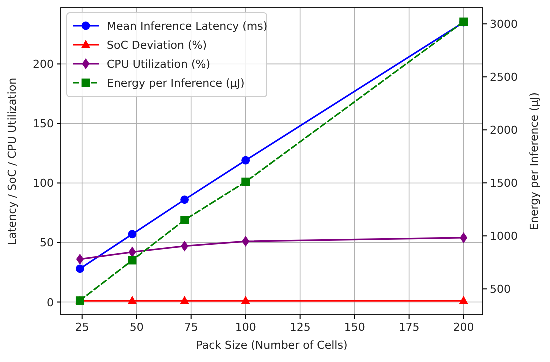 This screenshot has height=362, width=550. Describe the element at coordinates (355, 327) in the screenshot. I see `x-tick-label: 150` at that location.